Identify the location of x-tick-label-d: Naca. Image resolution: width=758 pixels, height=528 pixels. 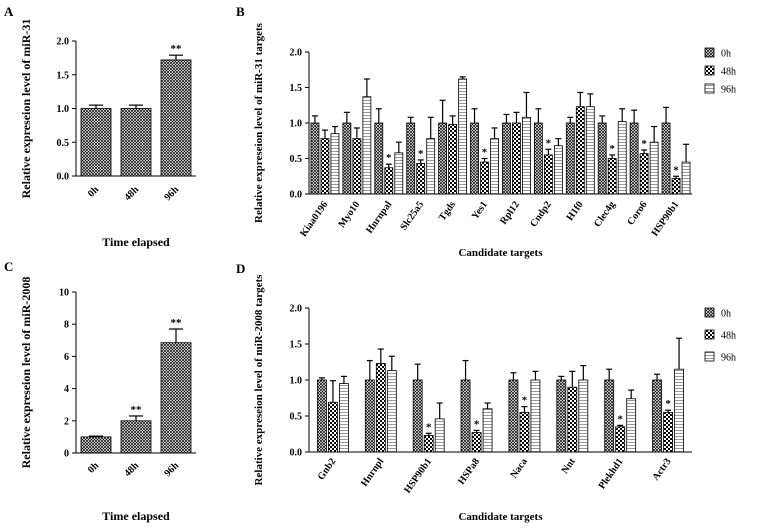
(518, 468).